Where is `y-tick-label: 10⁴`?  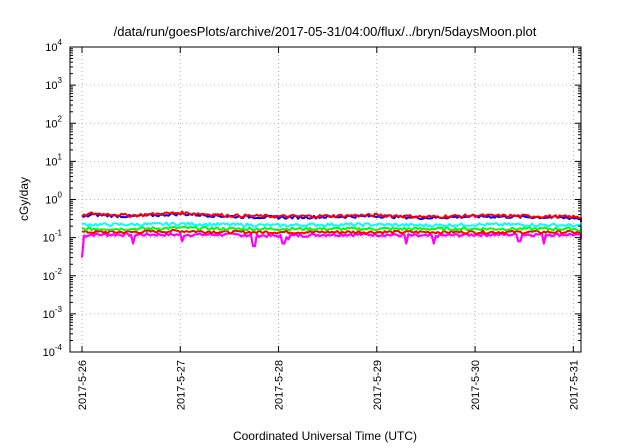
y-tick-label: 10⁴ is located at coordinates (53, 46).